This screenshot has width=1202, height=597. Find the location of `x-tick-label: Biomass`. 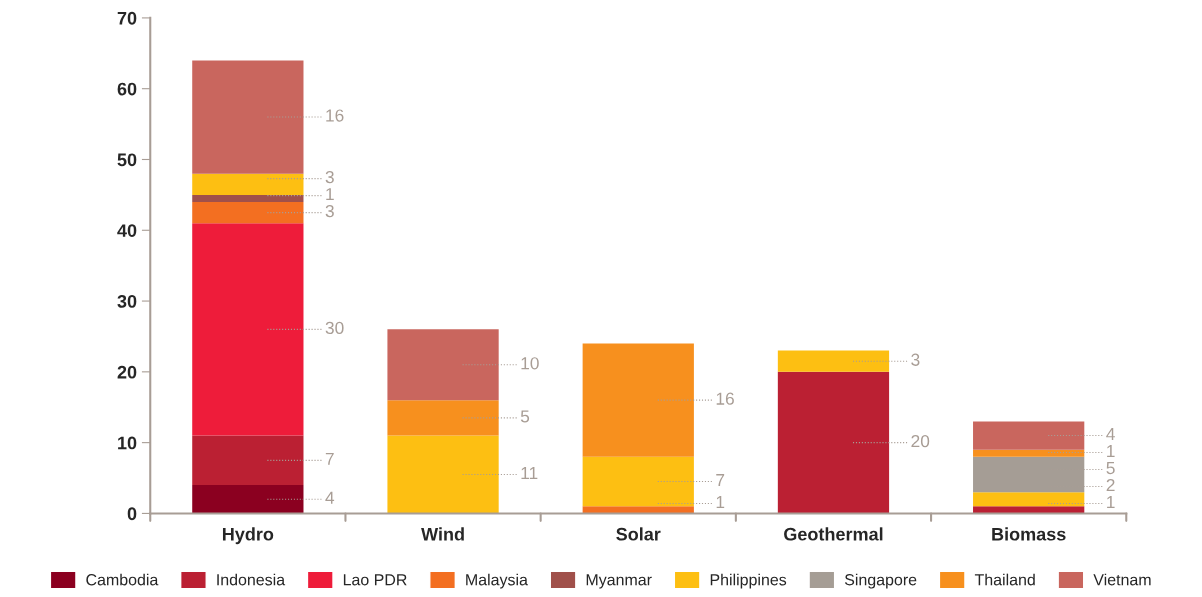

x-tick-label: Biomass is located at coordinates (1029, 534).